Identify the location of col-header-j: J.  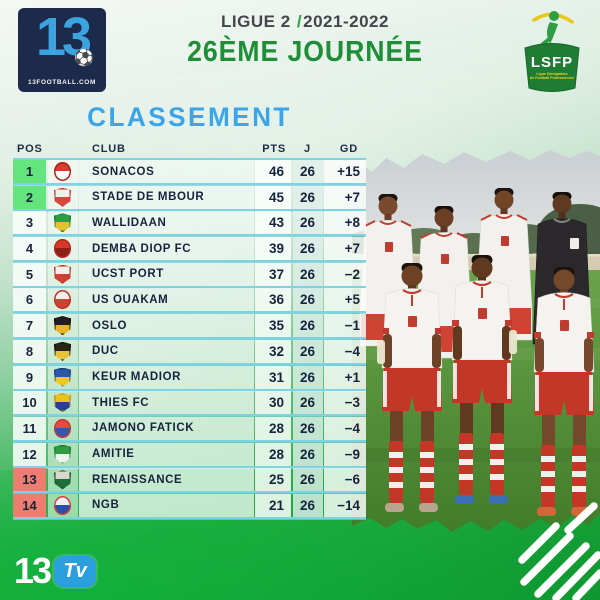
(307, 148).